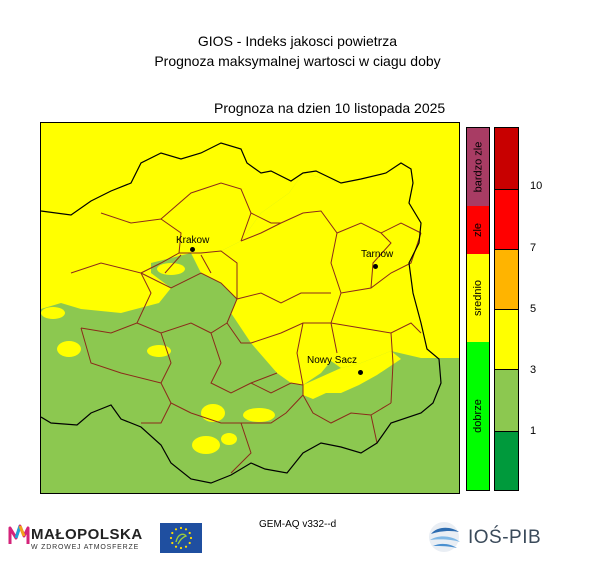 This screenshot has height=566, width=595. I want to click on malopolska-logo-text: MAŁOPOLSKA, so click(87, 534).